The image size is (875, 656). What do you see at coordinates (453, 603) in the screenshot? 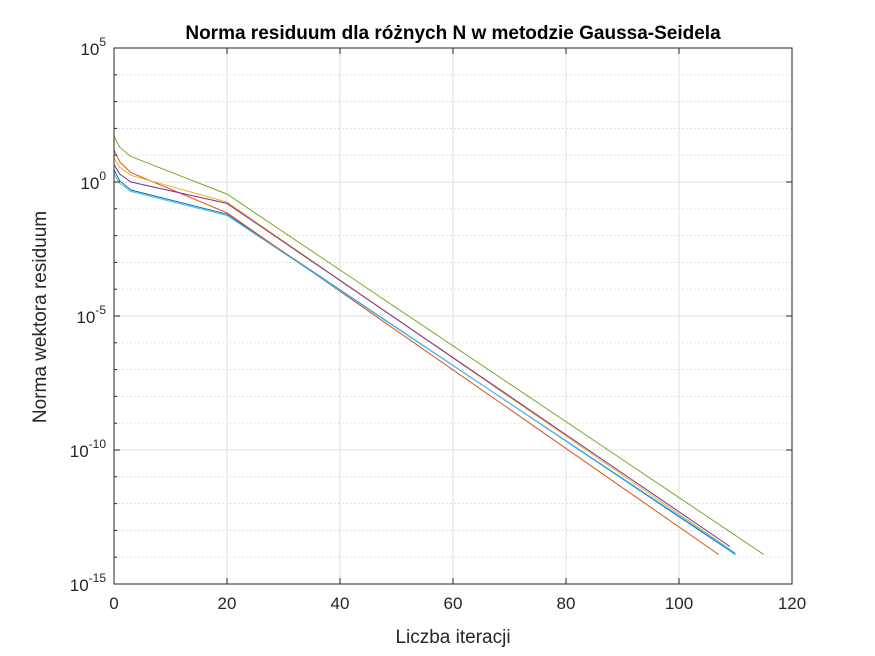
I see `x-tick-label: 60` at bounding box center [453, 603].